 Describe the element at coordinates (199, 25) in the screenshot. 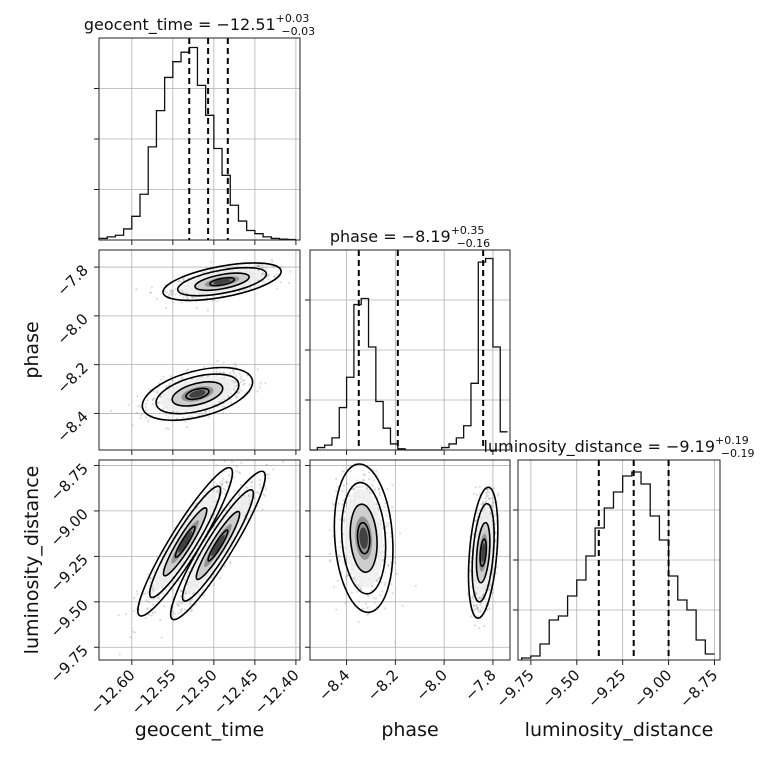

I see `panel-title-geocent_time: geocent_time = −12.51+0.03 −0.03` at that location.